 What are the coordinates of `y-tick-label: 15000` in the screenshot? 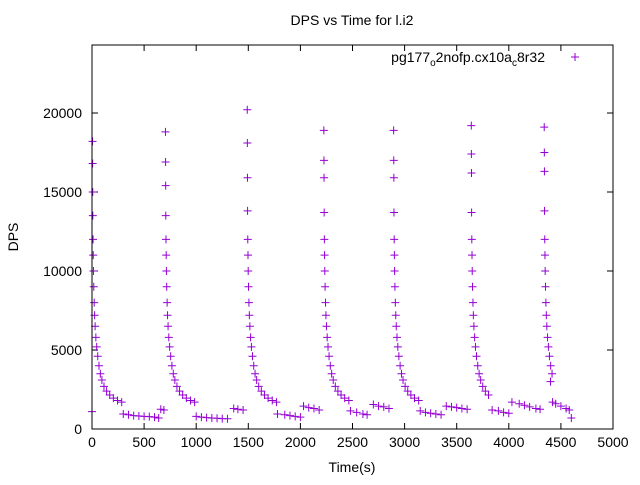 It's located at (62, 192).